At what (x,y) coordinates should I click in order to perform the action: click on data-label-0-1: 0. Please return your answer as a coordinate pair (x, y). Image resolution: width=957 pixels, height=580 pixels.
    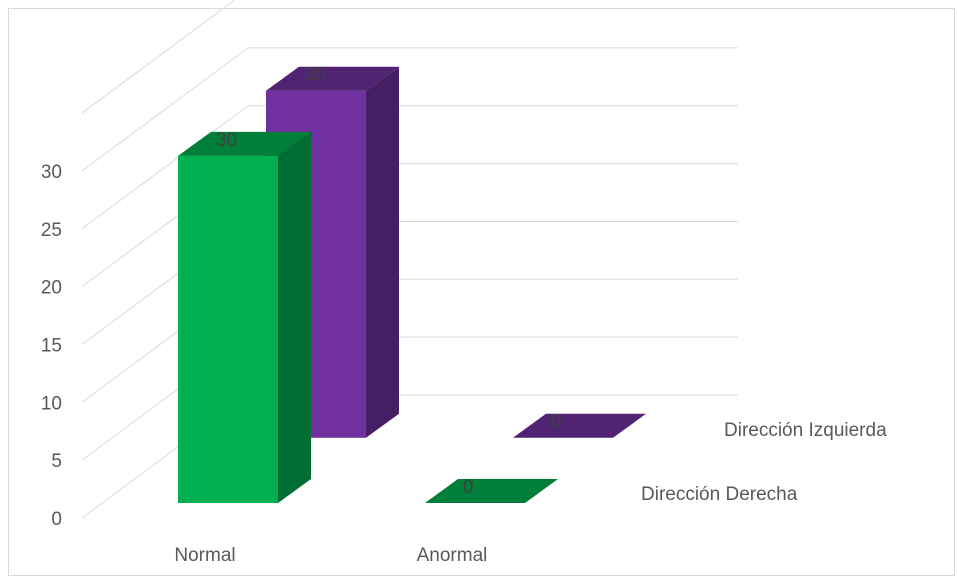
    Looking at the image, I should click on (468, 487).